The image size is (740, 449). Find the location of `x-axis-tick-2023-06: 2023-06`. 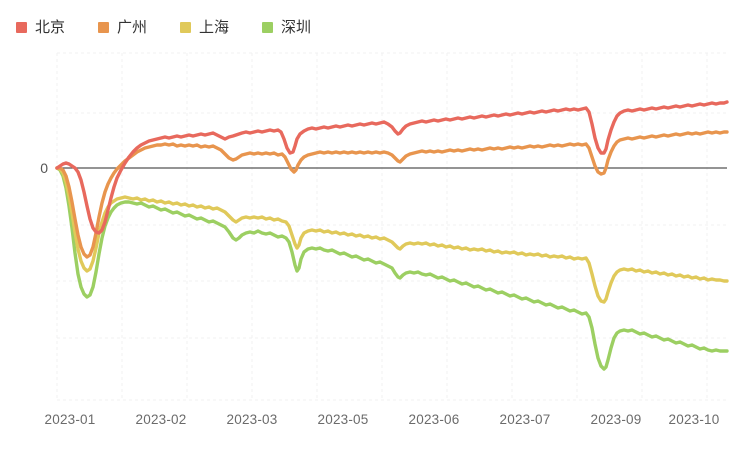

x-axis-tick-2023-06: 2023-06 is located at coordinates (434, 419).